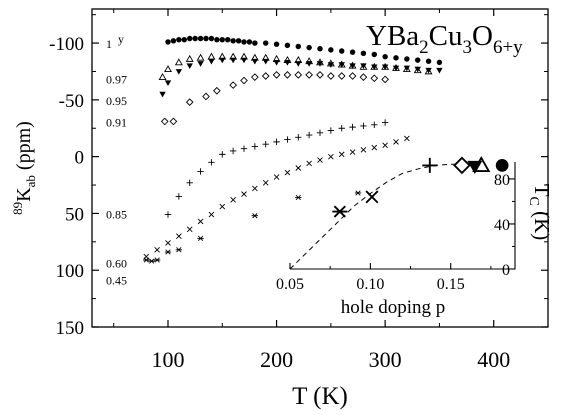 The image size is (578, 415). I want to click on y-tick-label: -100, so click(66, 44).